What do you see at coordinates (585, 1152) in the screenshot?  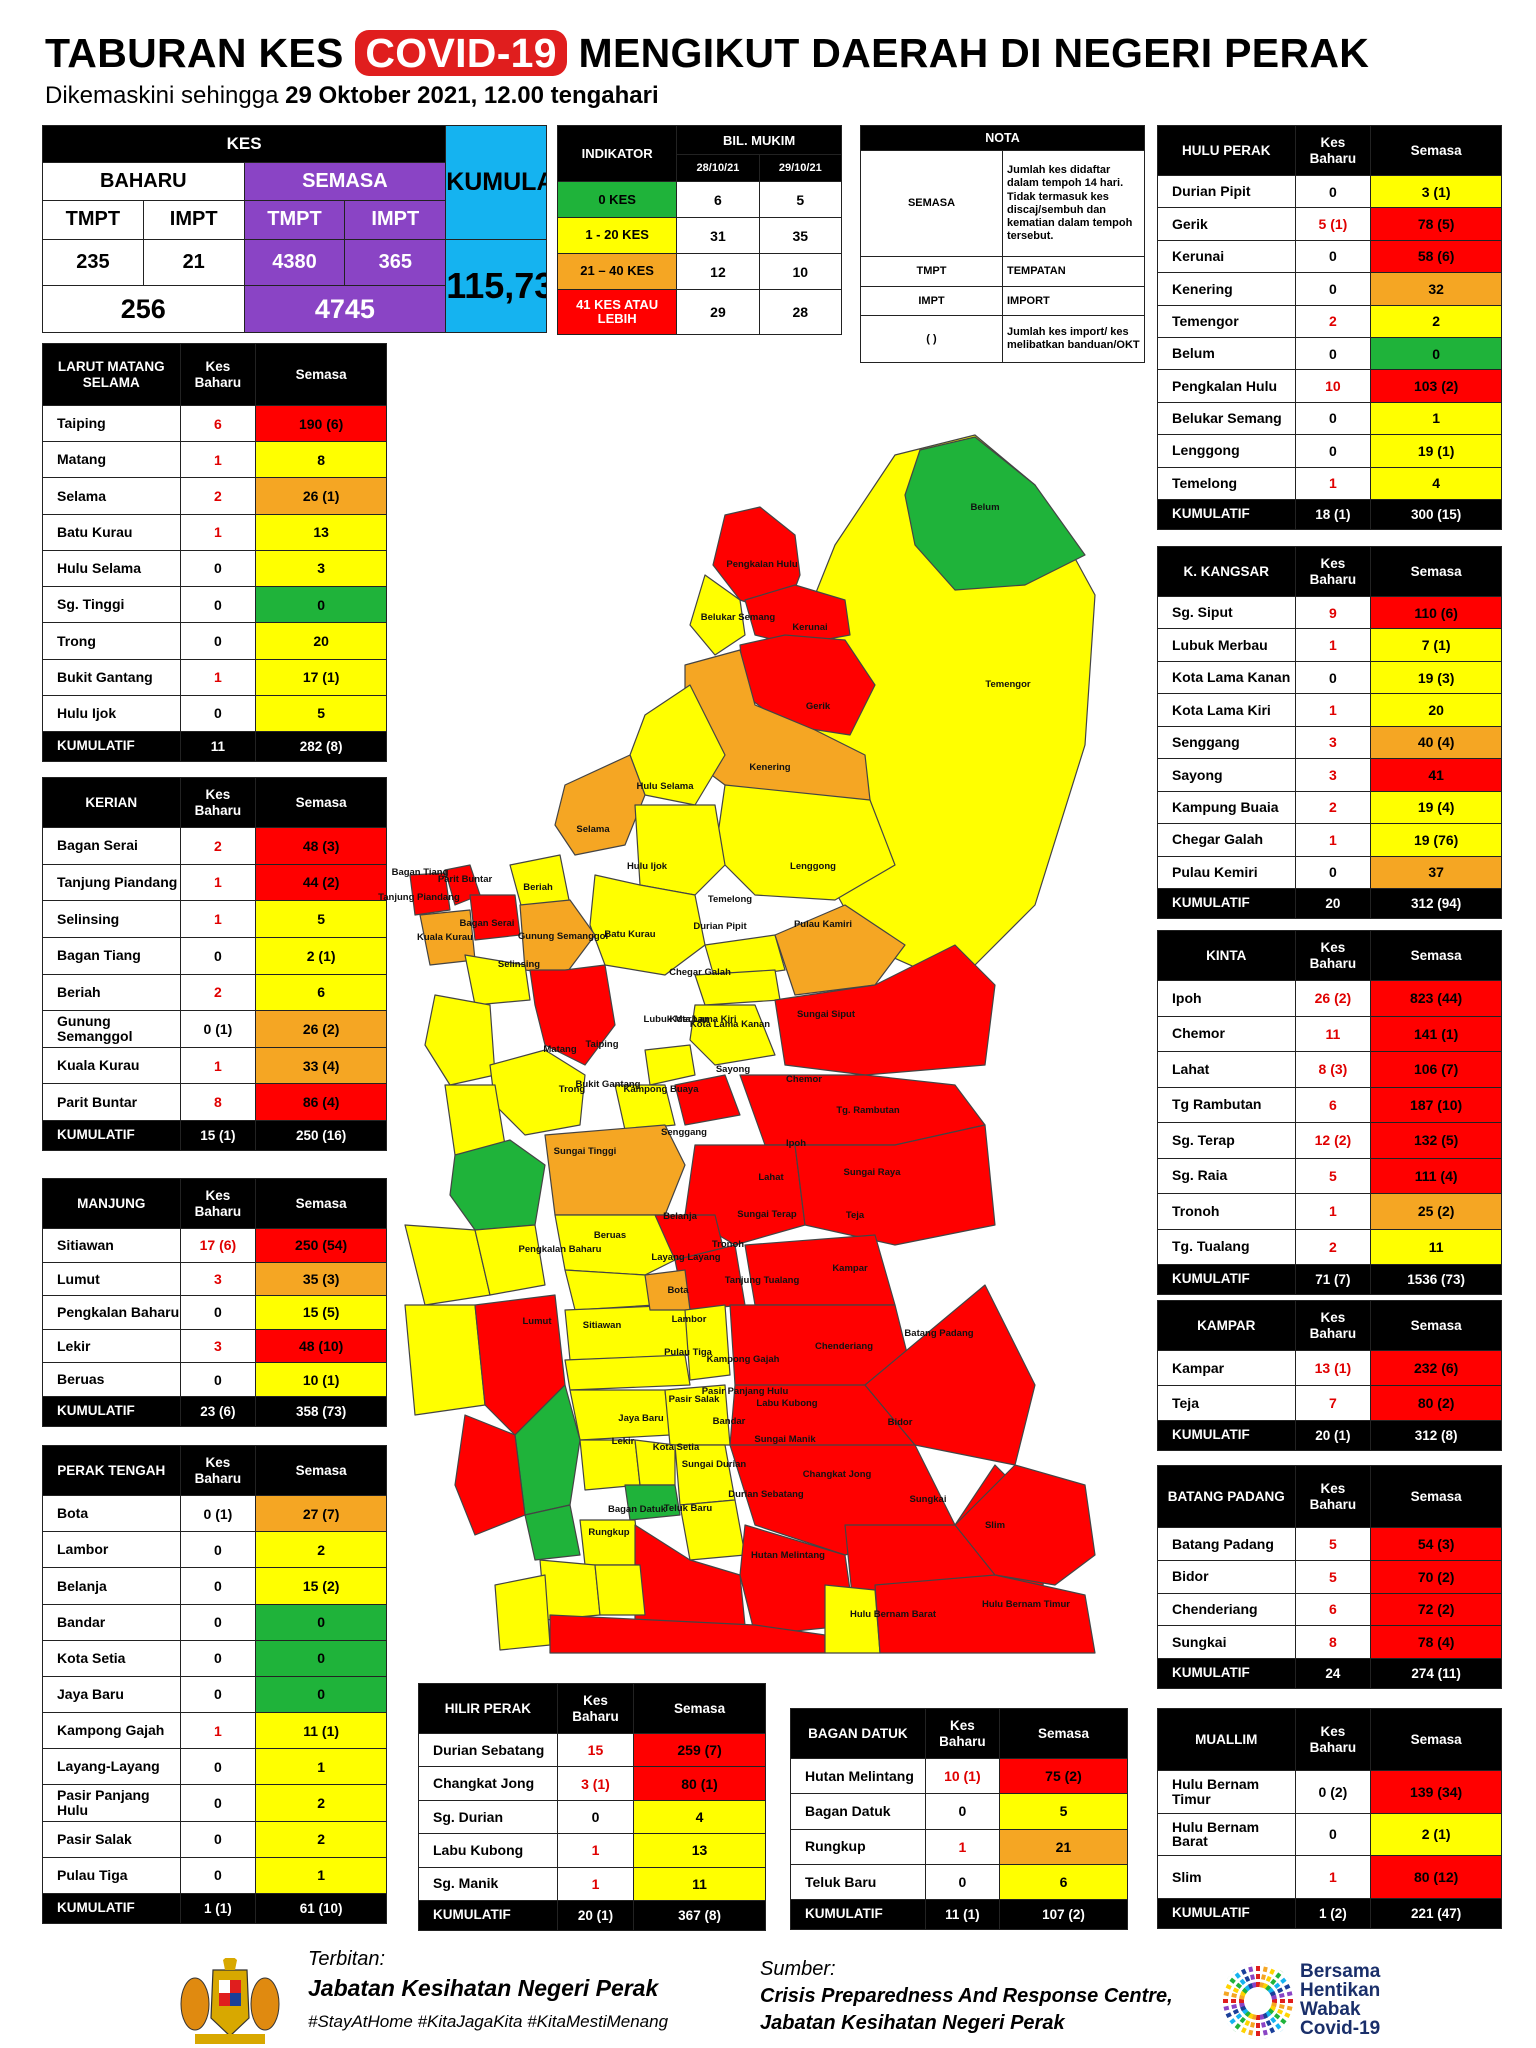 I see `map-label: Sungai Tinggi` at bounding box center [585, 1152].